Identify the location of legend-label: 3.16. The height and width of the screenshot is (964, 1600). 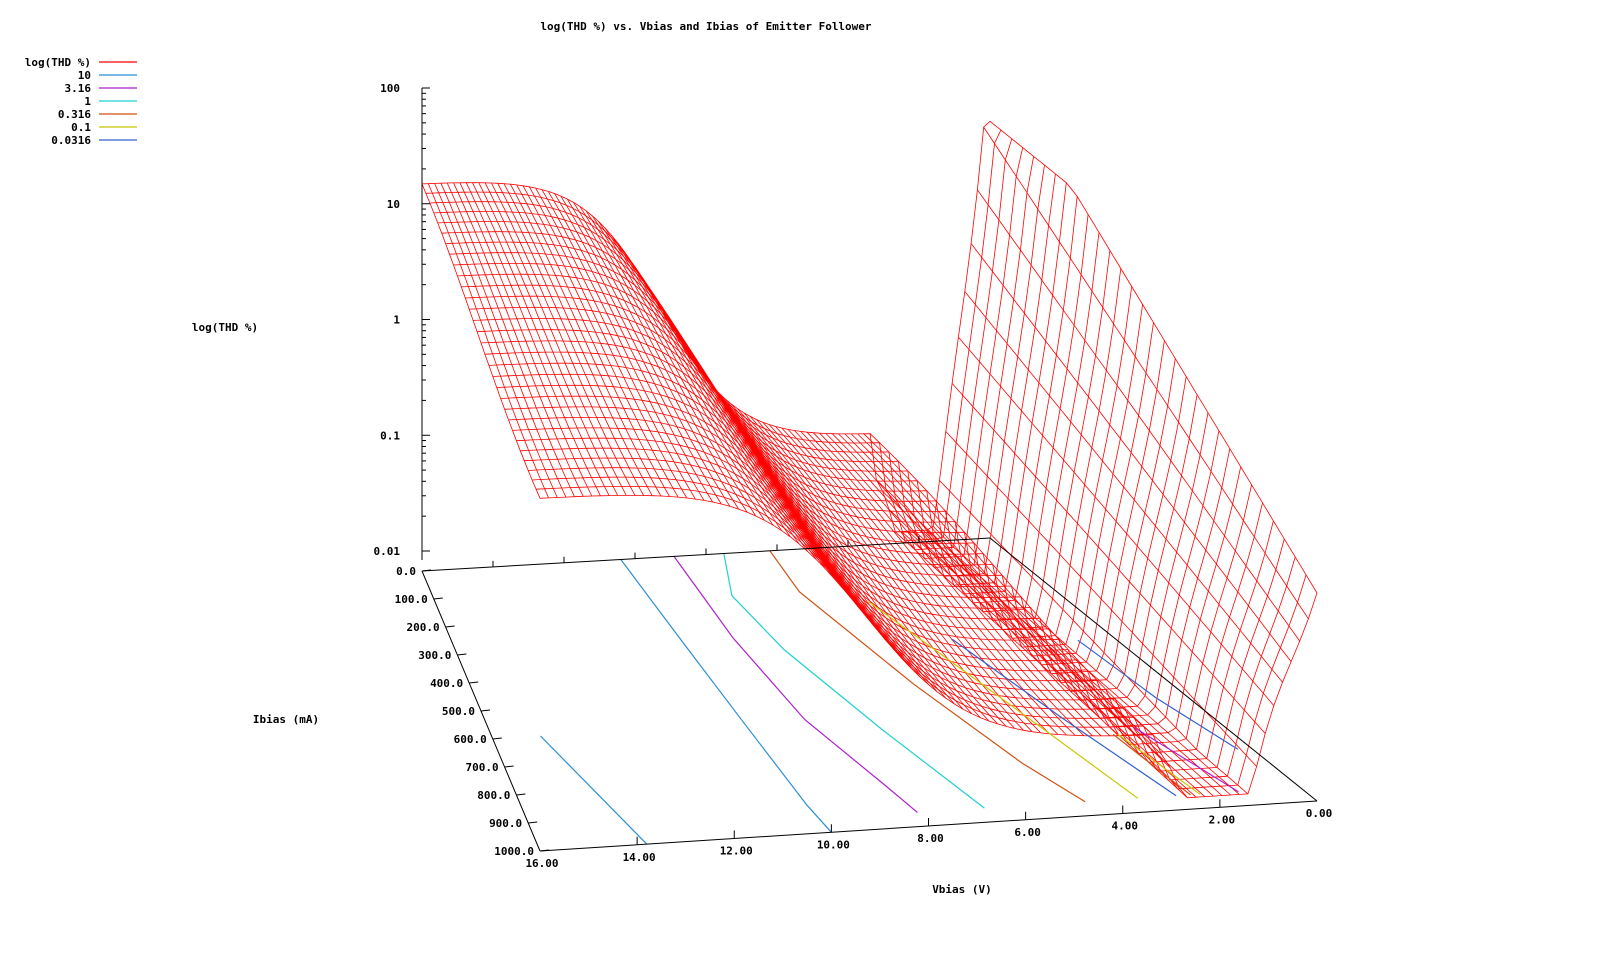
(78, 88).